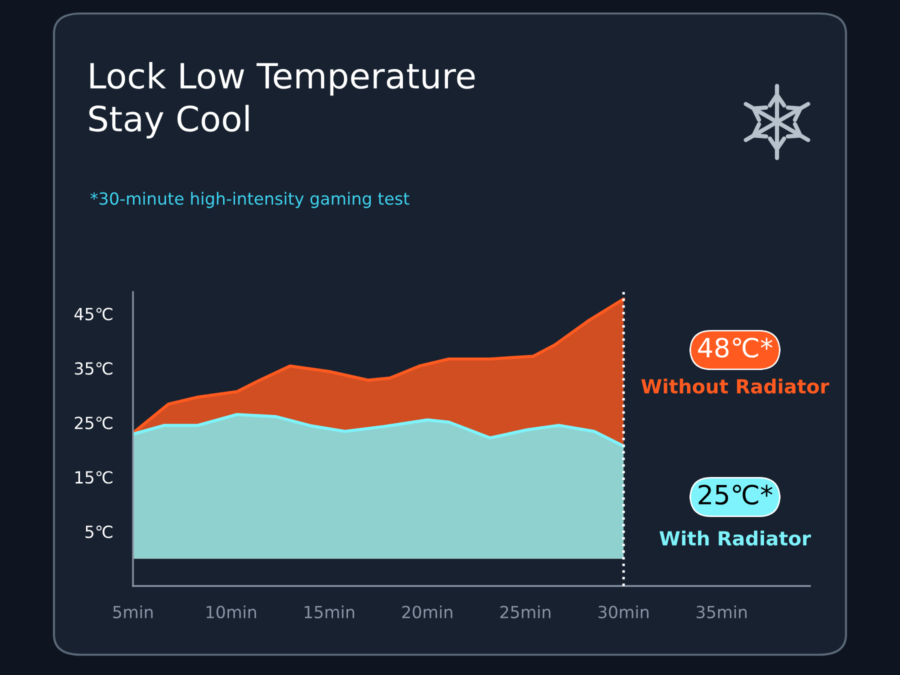 The height and width of the screenshot is (675, 900). I want to click on annotation: 25℃*, so click(735, 494).